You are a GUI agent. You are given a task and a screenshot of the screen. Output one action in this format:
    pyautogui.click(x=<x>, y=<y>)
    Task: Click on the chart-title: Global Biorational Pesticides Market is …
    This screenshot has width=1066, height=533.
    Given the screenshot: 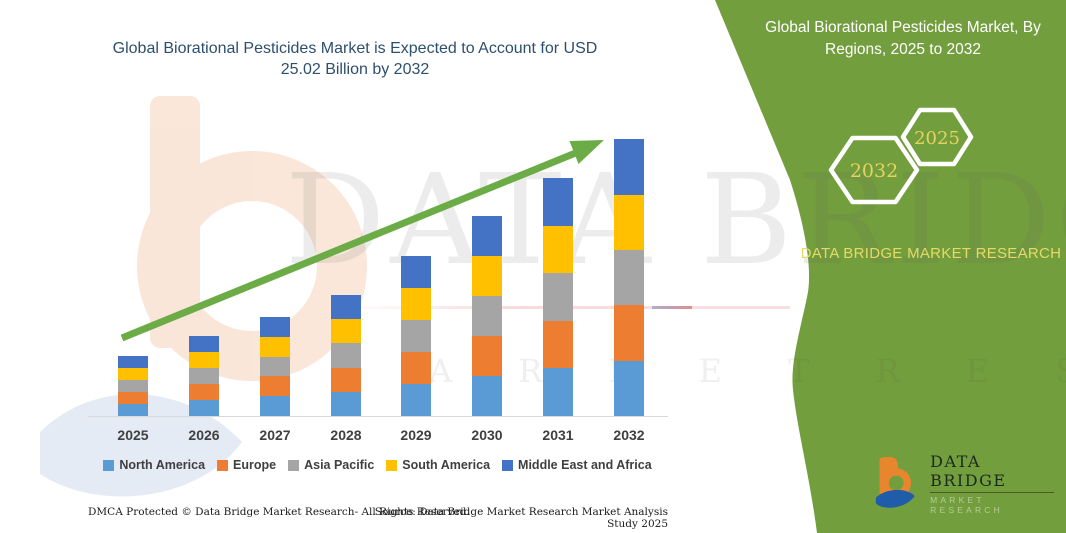 What is the action you would take?
    pyautogui.click(x=355, y=59)
    